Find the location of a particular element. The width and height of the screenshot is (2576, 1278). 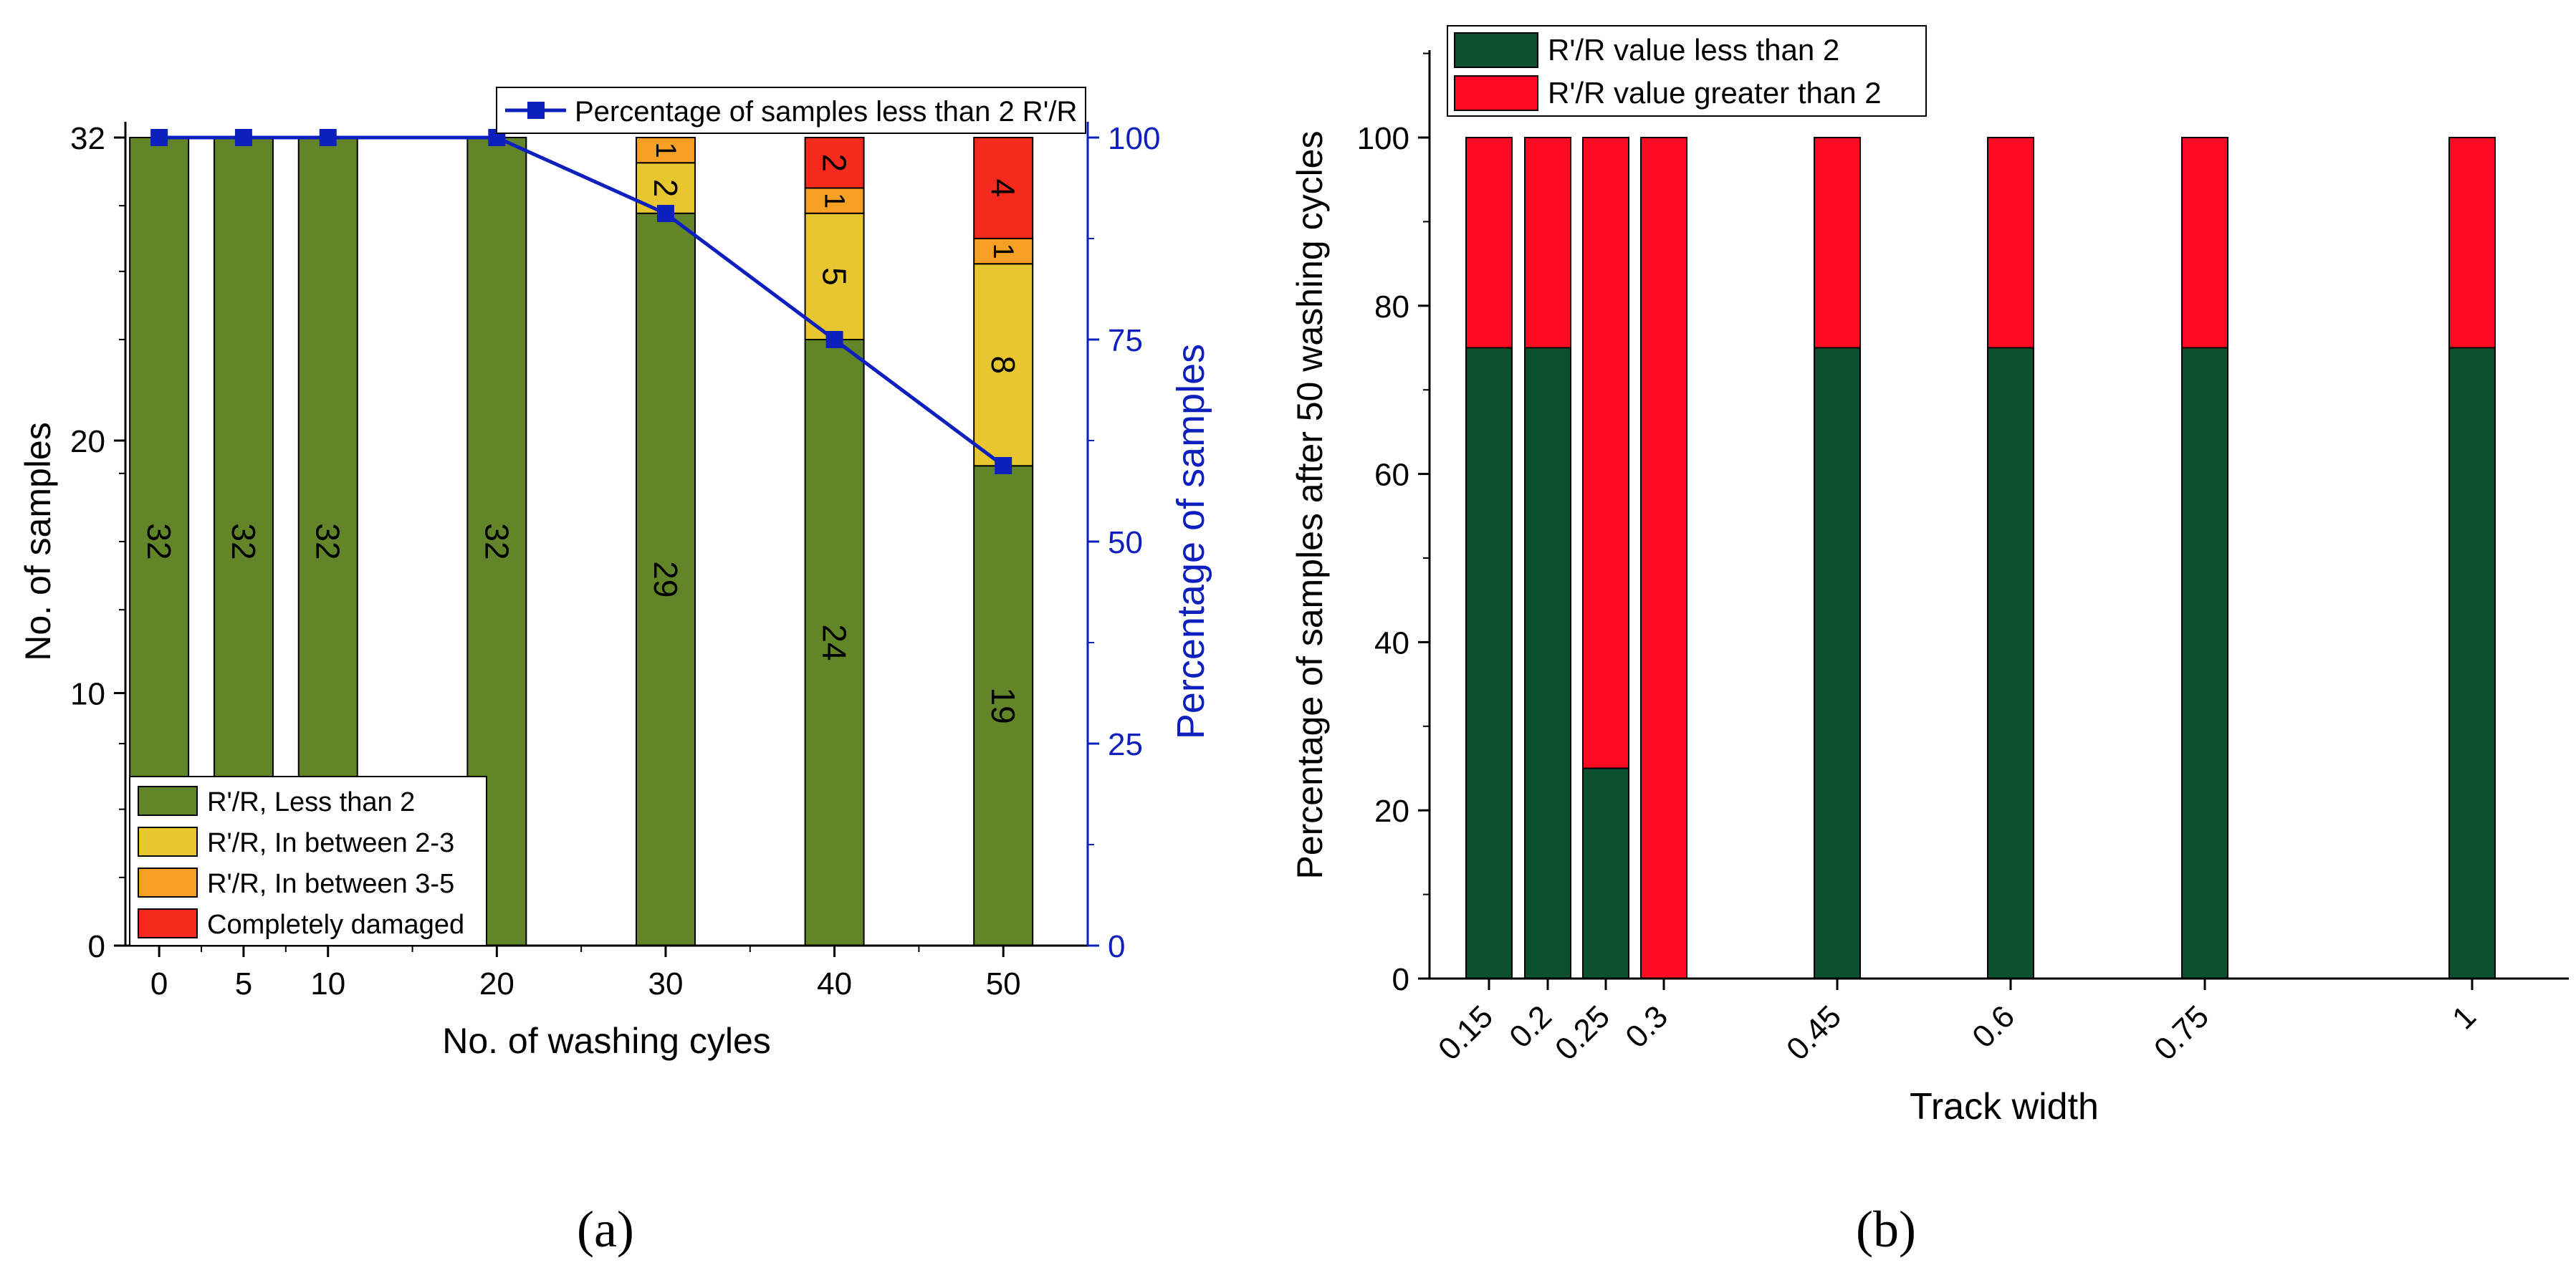

bar-legend-label-a: R'/R, In between 3-5 is located at coordinates (330, 884).